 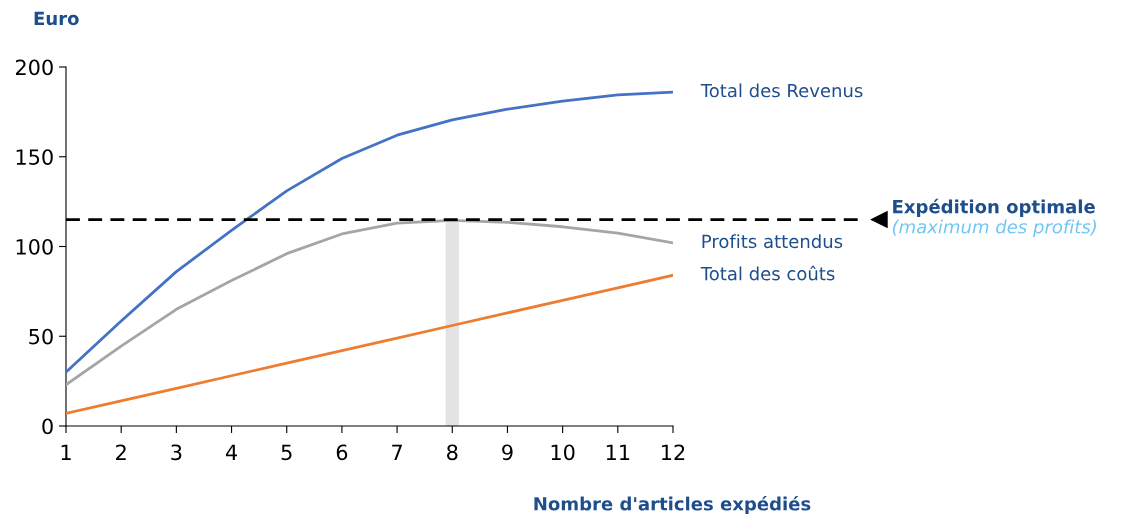 What do you see at coordinates (231, 452) in the screenshot?
I see `x-tick-label: 4` at bounding box center [231, 452].